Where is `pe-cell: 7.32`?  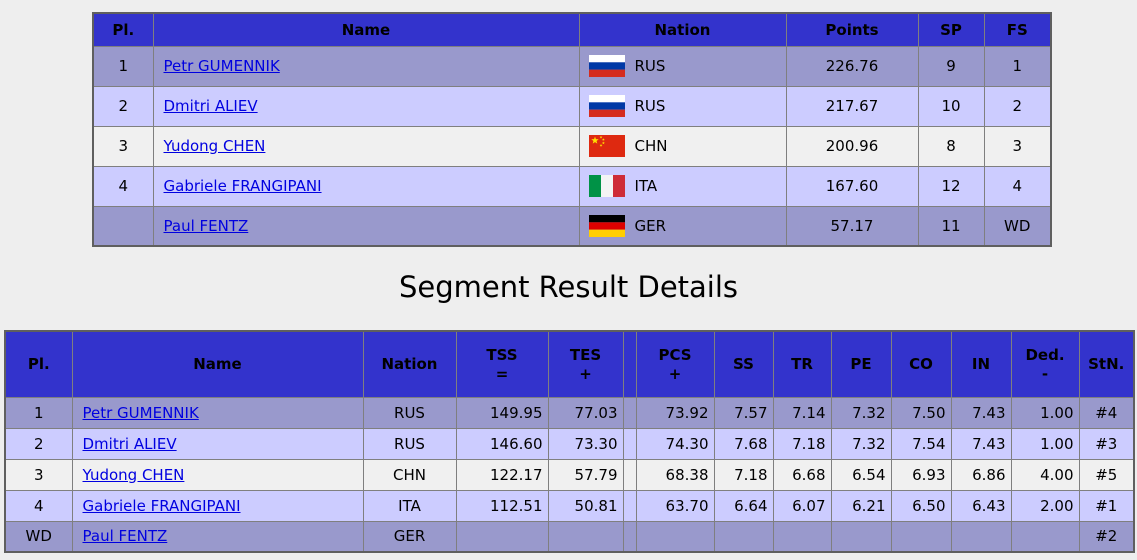
pe-cell: 7.32 is located at coordinates (861, 412).